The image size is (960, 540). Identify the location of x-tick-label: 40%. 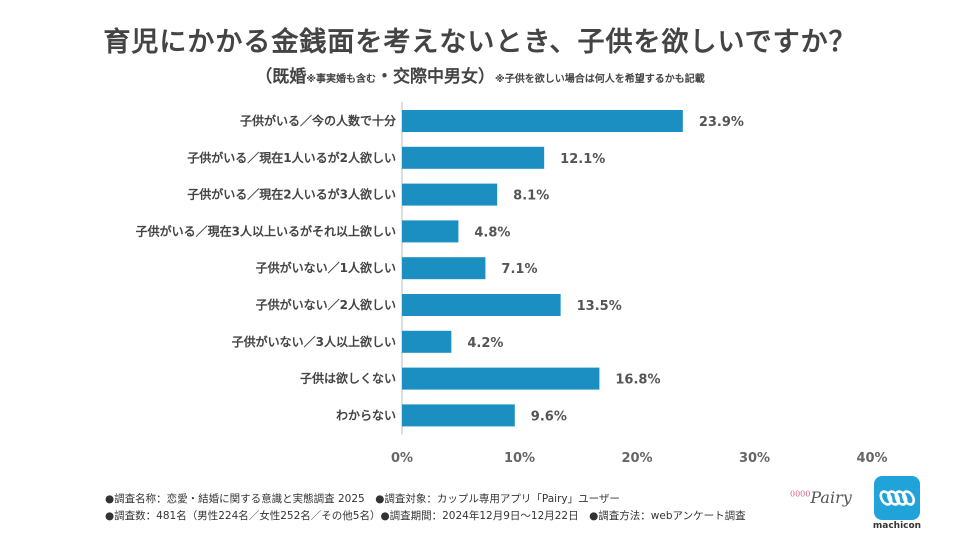
(871, 458).